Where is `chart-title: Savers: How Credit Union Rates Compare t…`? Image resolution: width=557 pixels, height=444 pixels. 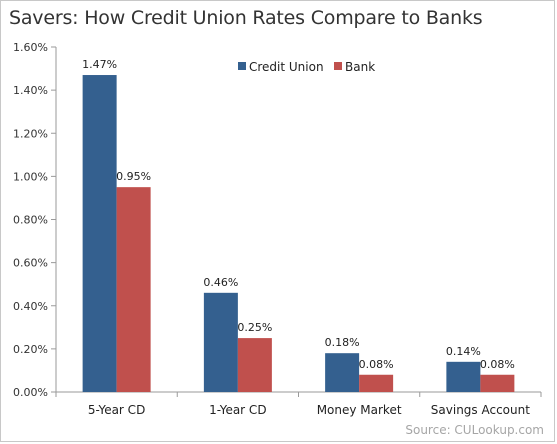 chart-title: Savers: How Credit Union Rates Compare t… is located at coordinates (246, 18).